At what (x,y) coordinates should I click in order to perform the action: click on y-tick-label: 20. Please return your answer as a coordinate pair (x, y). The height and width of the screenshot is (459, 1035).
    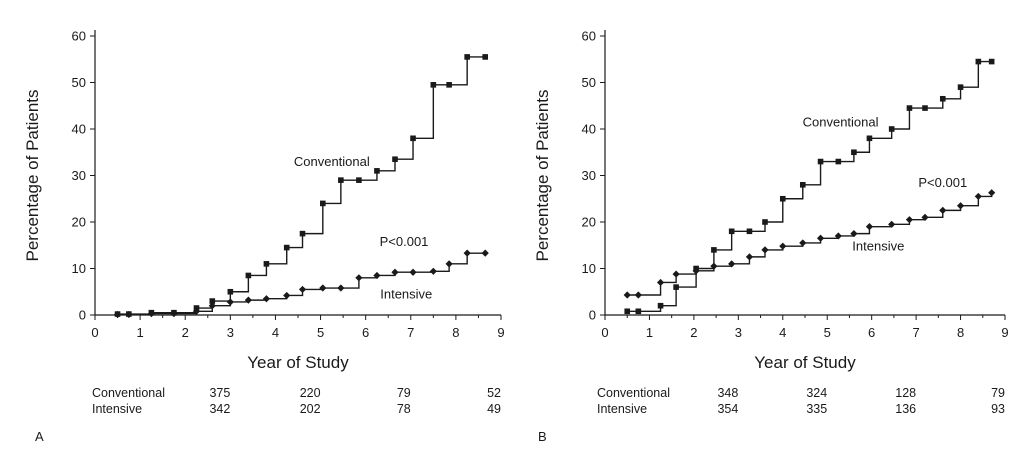
    Looking at the image, I should click on (589, 222).